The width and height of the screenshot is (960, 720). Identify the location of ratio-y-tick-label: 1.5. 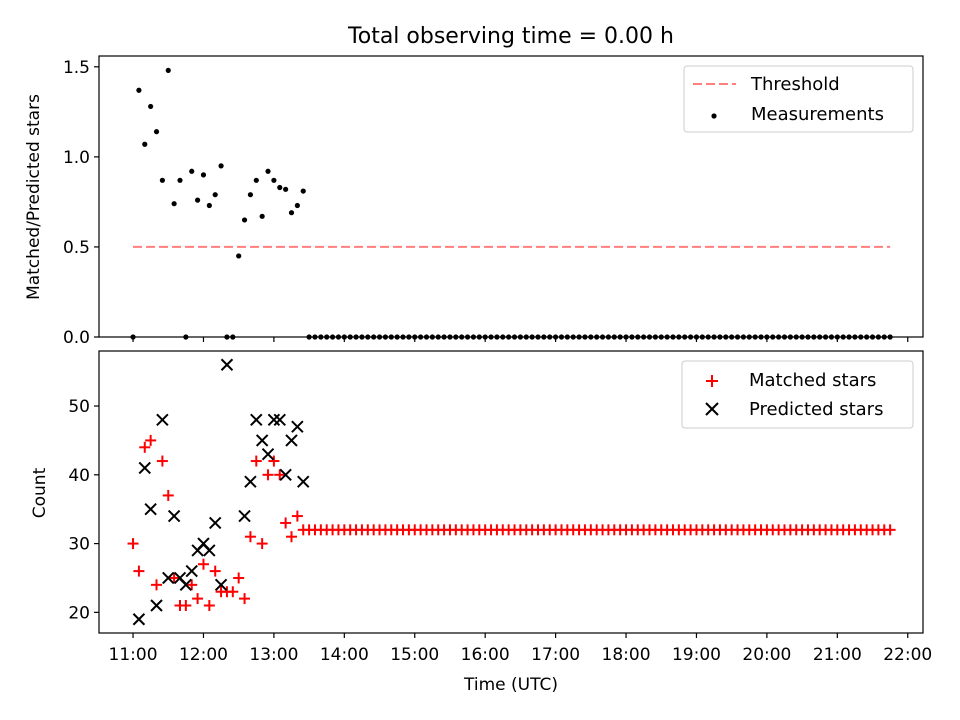
(76, 68).